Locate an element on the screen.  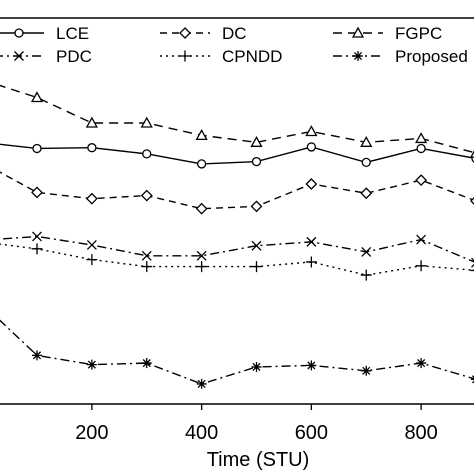
legend-label: PDC is located at coordinates (74, 56).